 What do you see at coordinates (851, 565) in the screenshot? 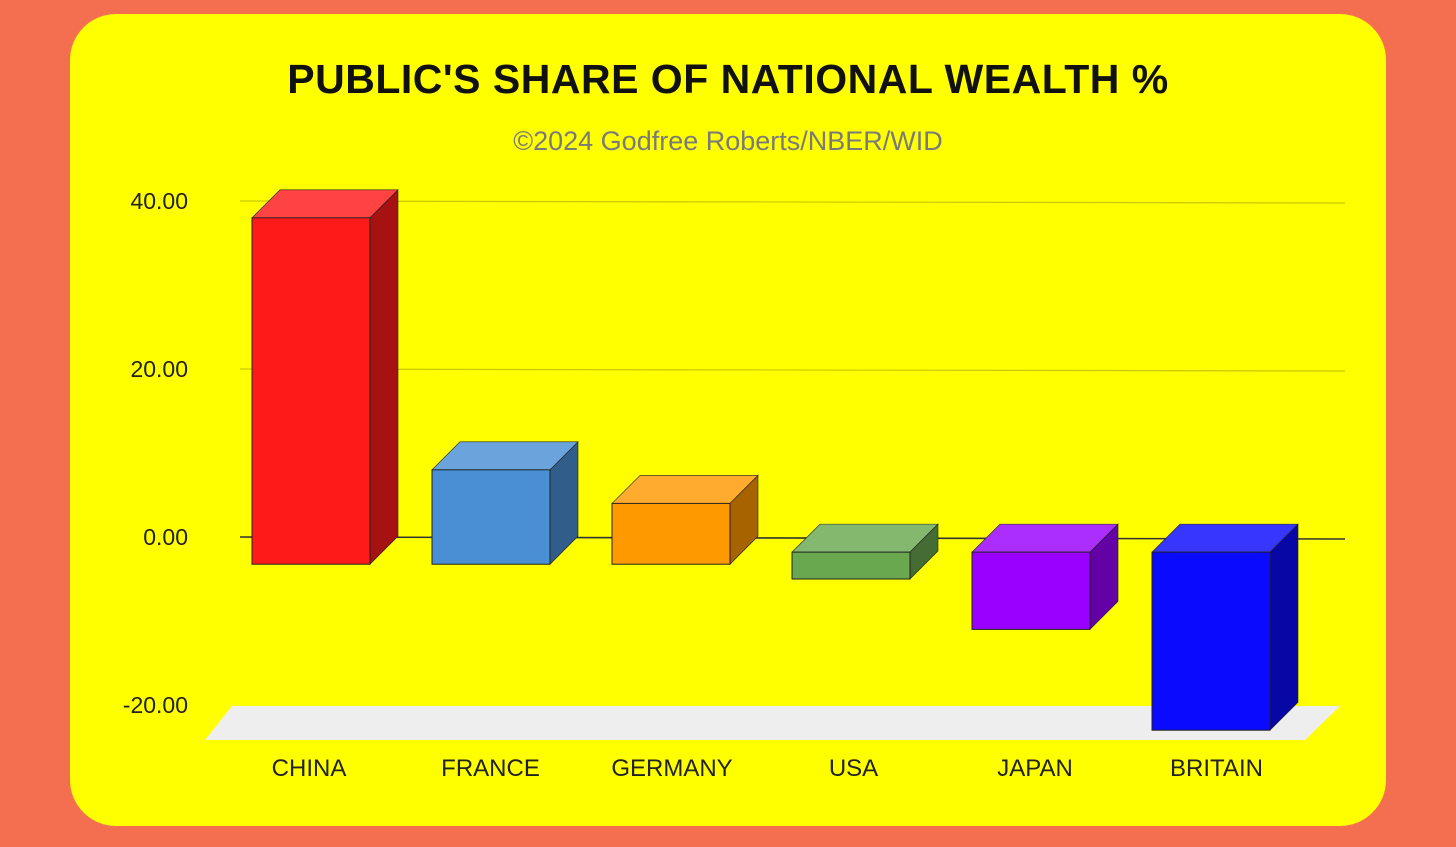
I see `bar-usa` at bounding box center [851, 565].